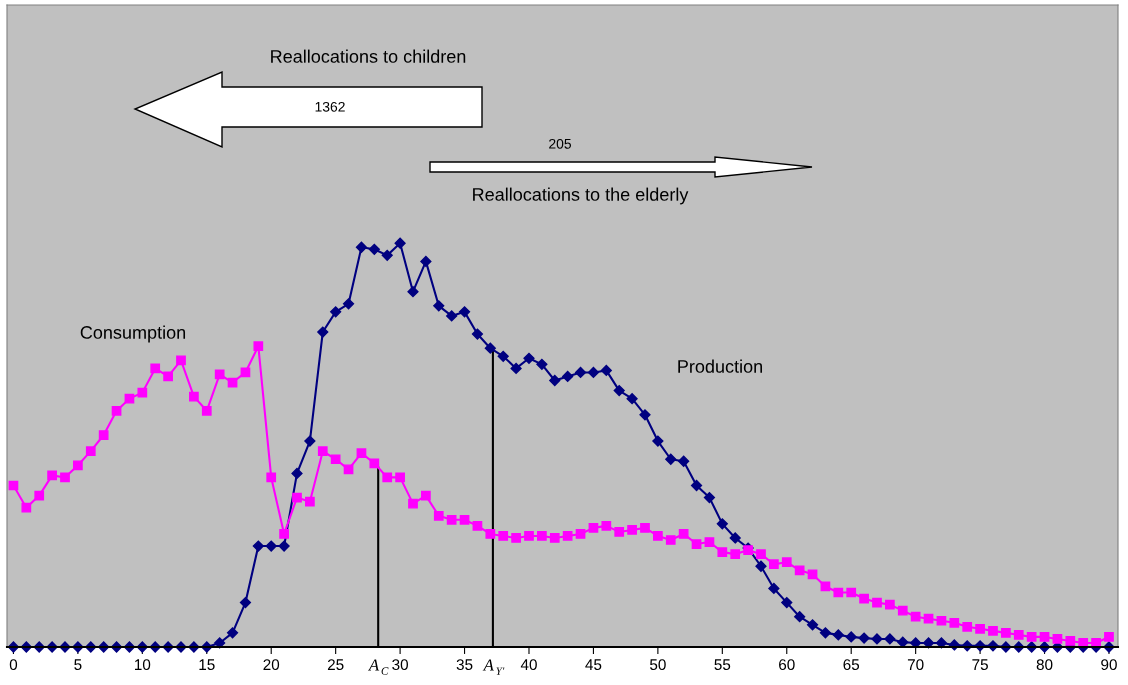 This screenshot has height=685, width=1128. What do you see at coordinates (464, 665) in the screenshot?
I see `x-tick-label: 35` at bounding box center [464, 665].